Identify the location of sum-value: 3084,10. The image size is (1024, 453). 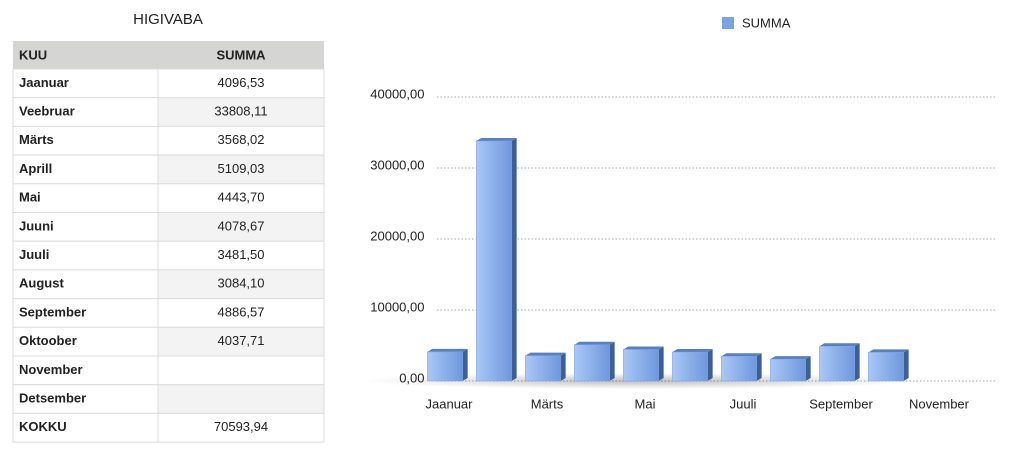
(241, 283).